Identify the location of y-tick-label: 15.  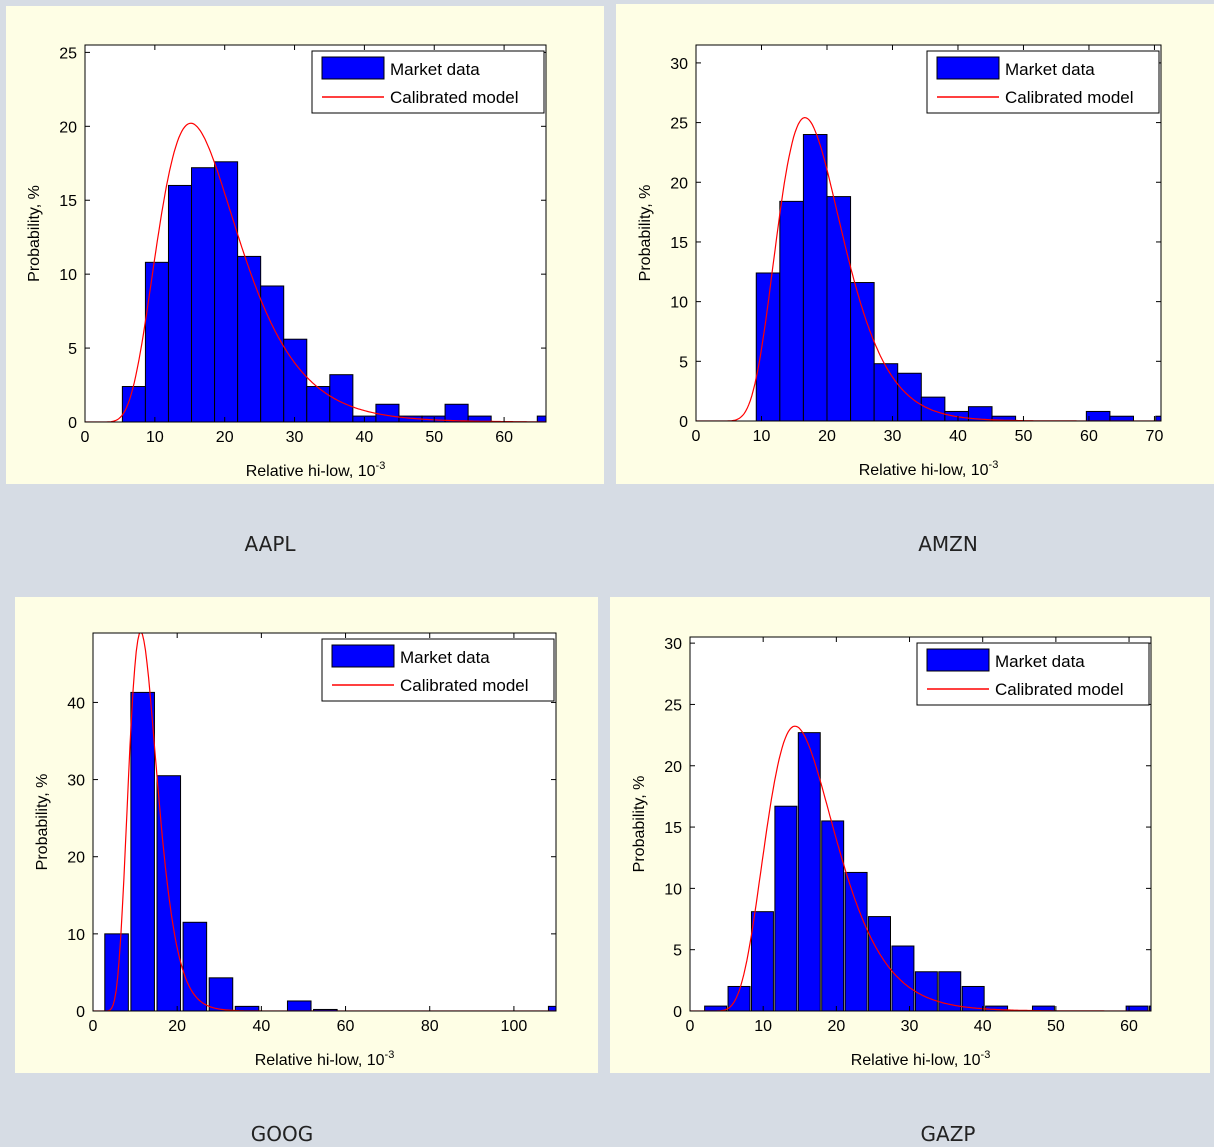
(679, 243).